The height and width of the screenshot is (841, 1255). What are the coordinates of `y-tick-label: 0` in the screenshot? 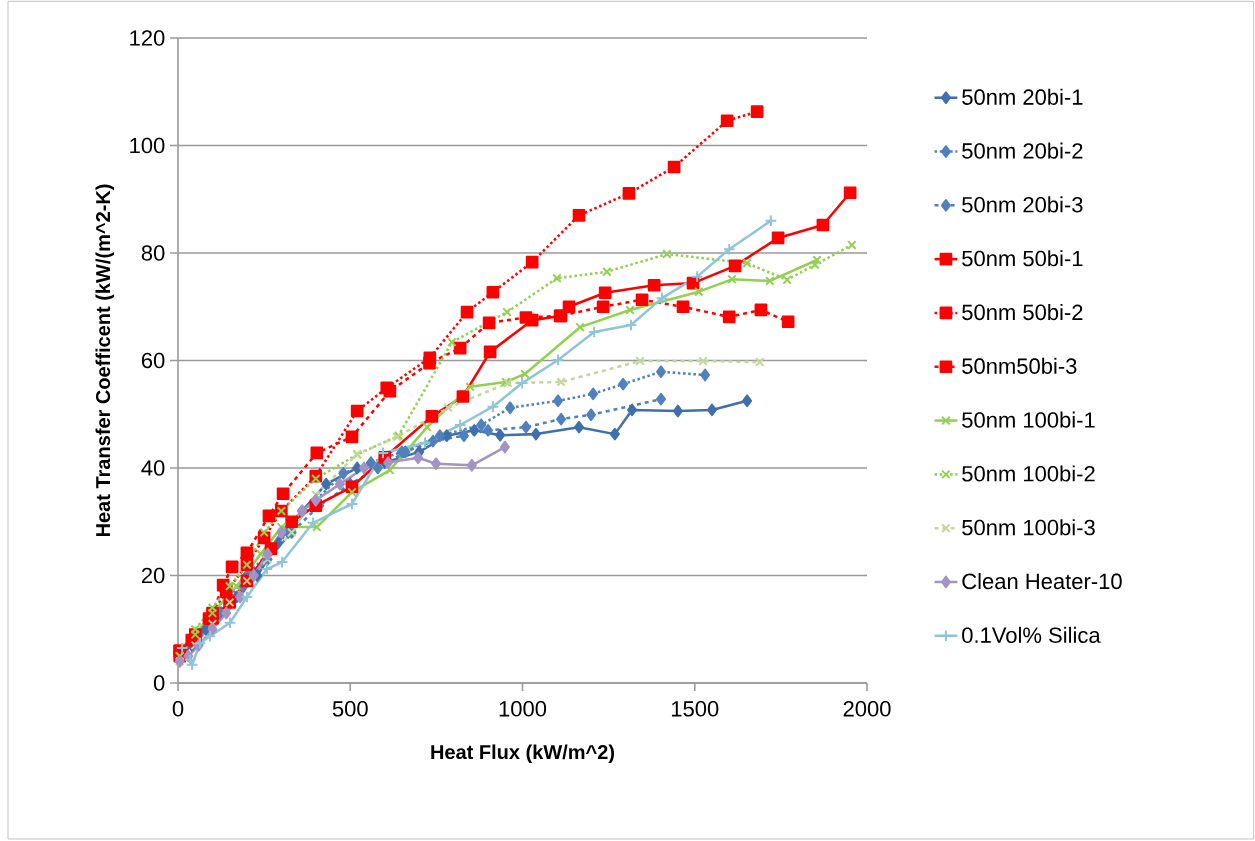 It's located at (159, 683).